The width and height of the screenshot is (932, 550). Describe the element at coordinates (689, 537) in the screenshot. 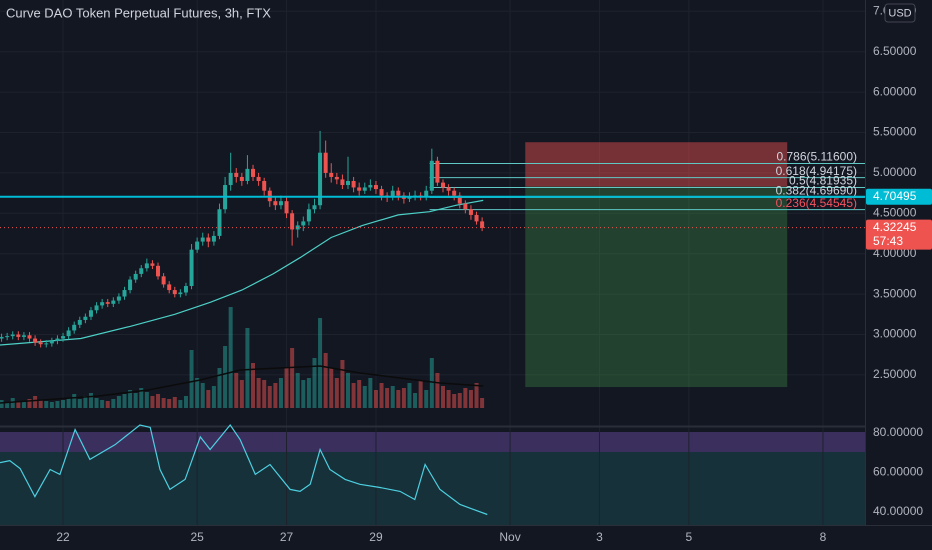

I see `x-tick-label: 5` at that location.